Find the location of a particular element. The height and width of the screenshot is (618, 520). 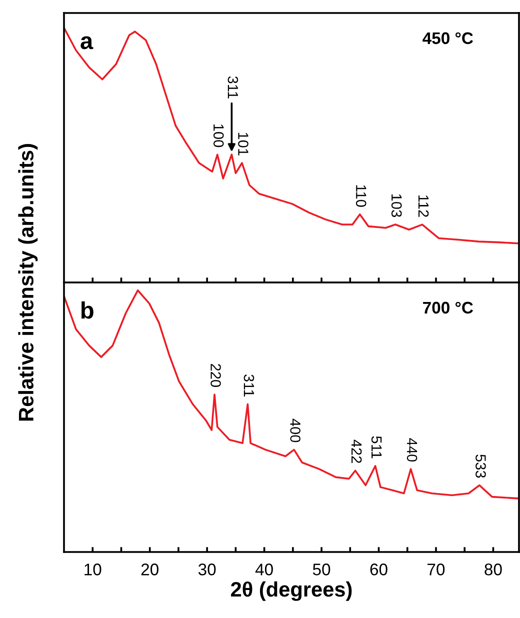

annotation: 533 is located at coordinates (481, 466).